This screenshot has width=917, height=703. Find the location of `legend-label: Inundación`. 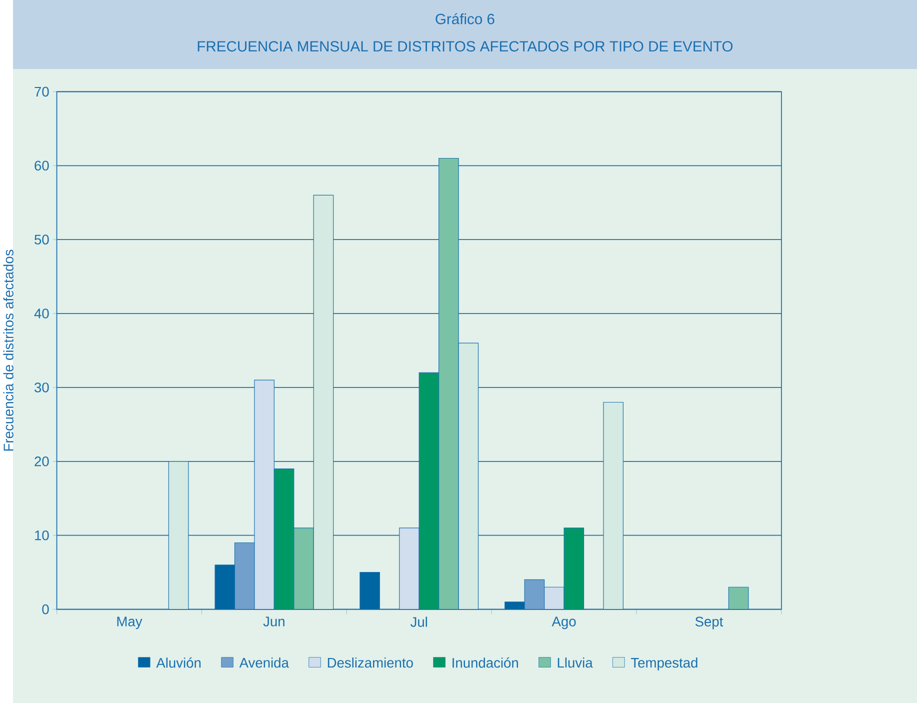

legend-label: Inundación is located at coordinates (485, 662).